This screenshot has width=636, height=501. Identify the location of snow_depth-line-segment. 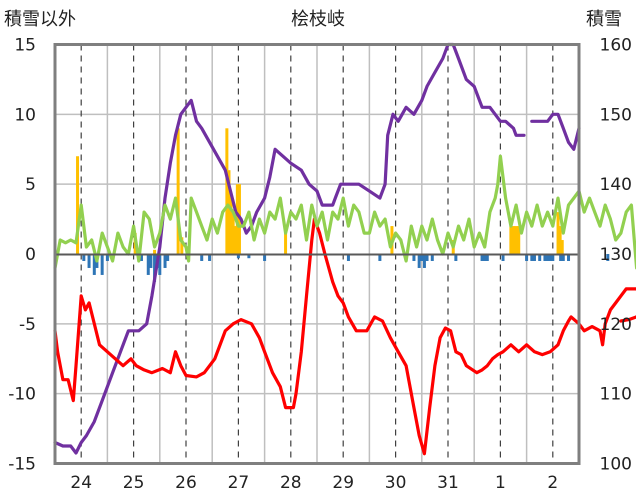
(555, 131).